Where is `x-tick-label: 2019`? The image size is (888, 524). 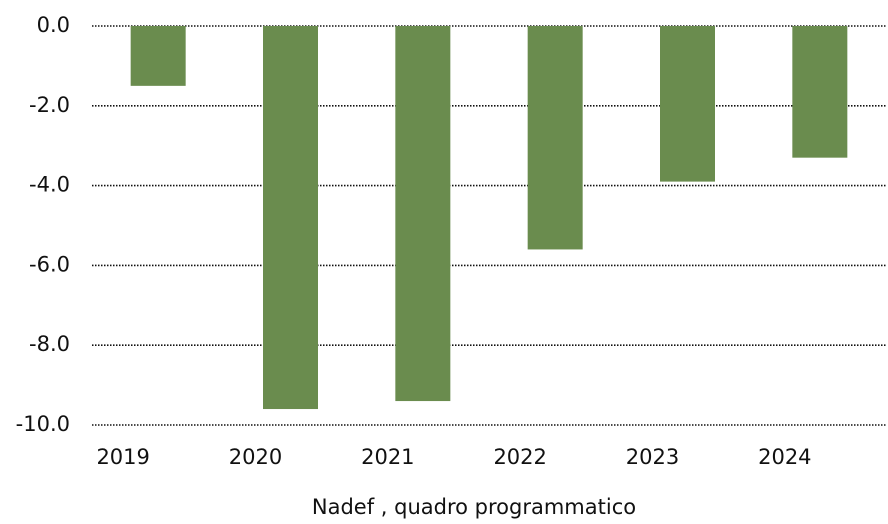 x-tick-label: 2019 is located at coordinates (122, 457).